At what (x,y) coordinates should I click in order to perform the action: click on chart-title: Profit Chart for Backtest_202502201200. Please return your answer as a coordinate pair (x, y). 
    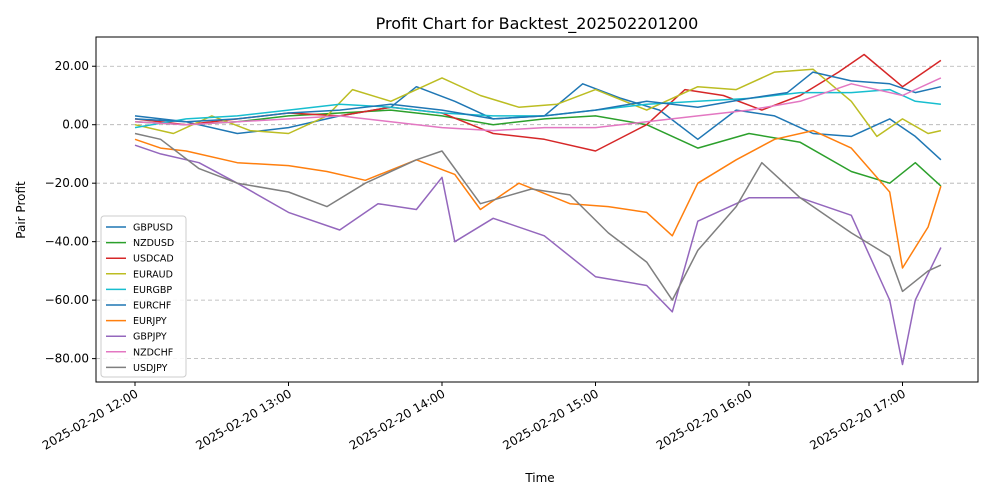
    Looking at the image, I should click on (537, 24).